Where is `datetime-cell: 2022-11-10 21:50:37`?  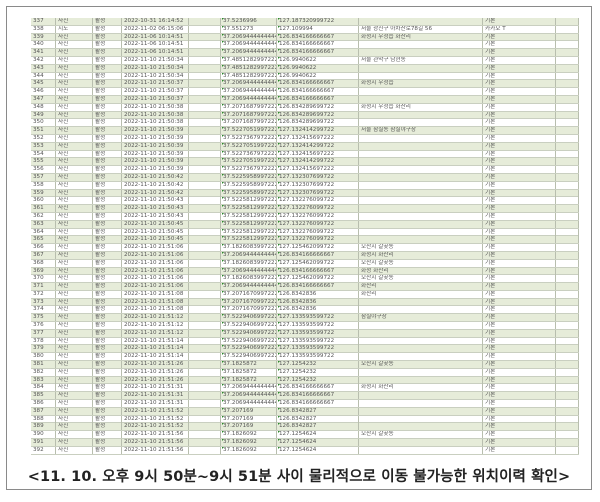
datetime-cell: 2022-11-10 21:50:37 is located at coordinates (154, 92).